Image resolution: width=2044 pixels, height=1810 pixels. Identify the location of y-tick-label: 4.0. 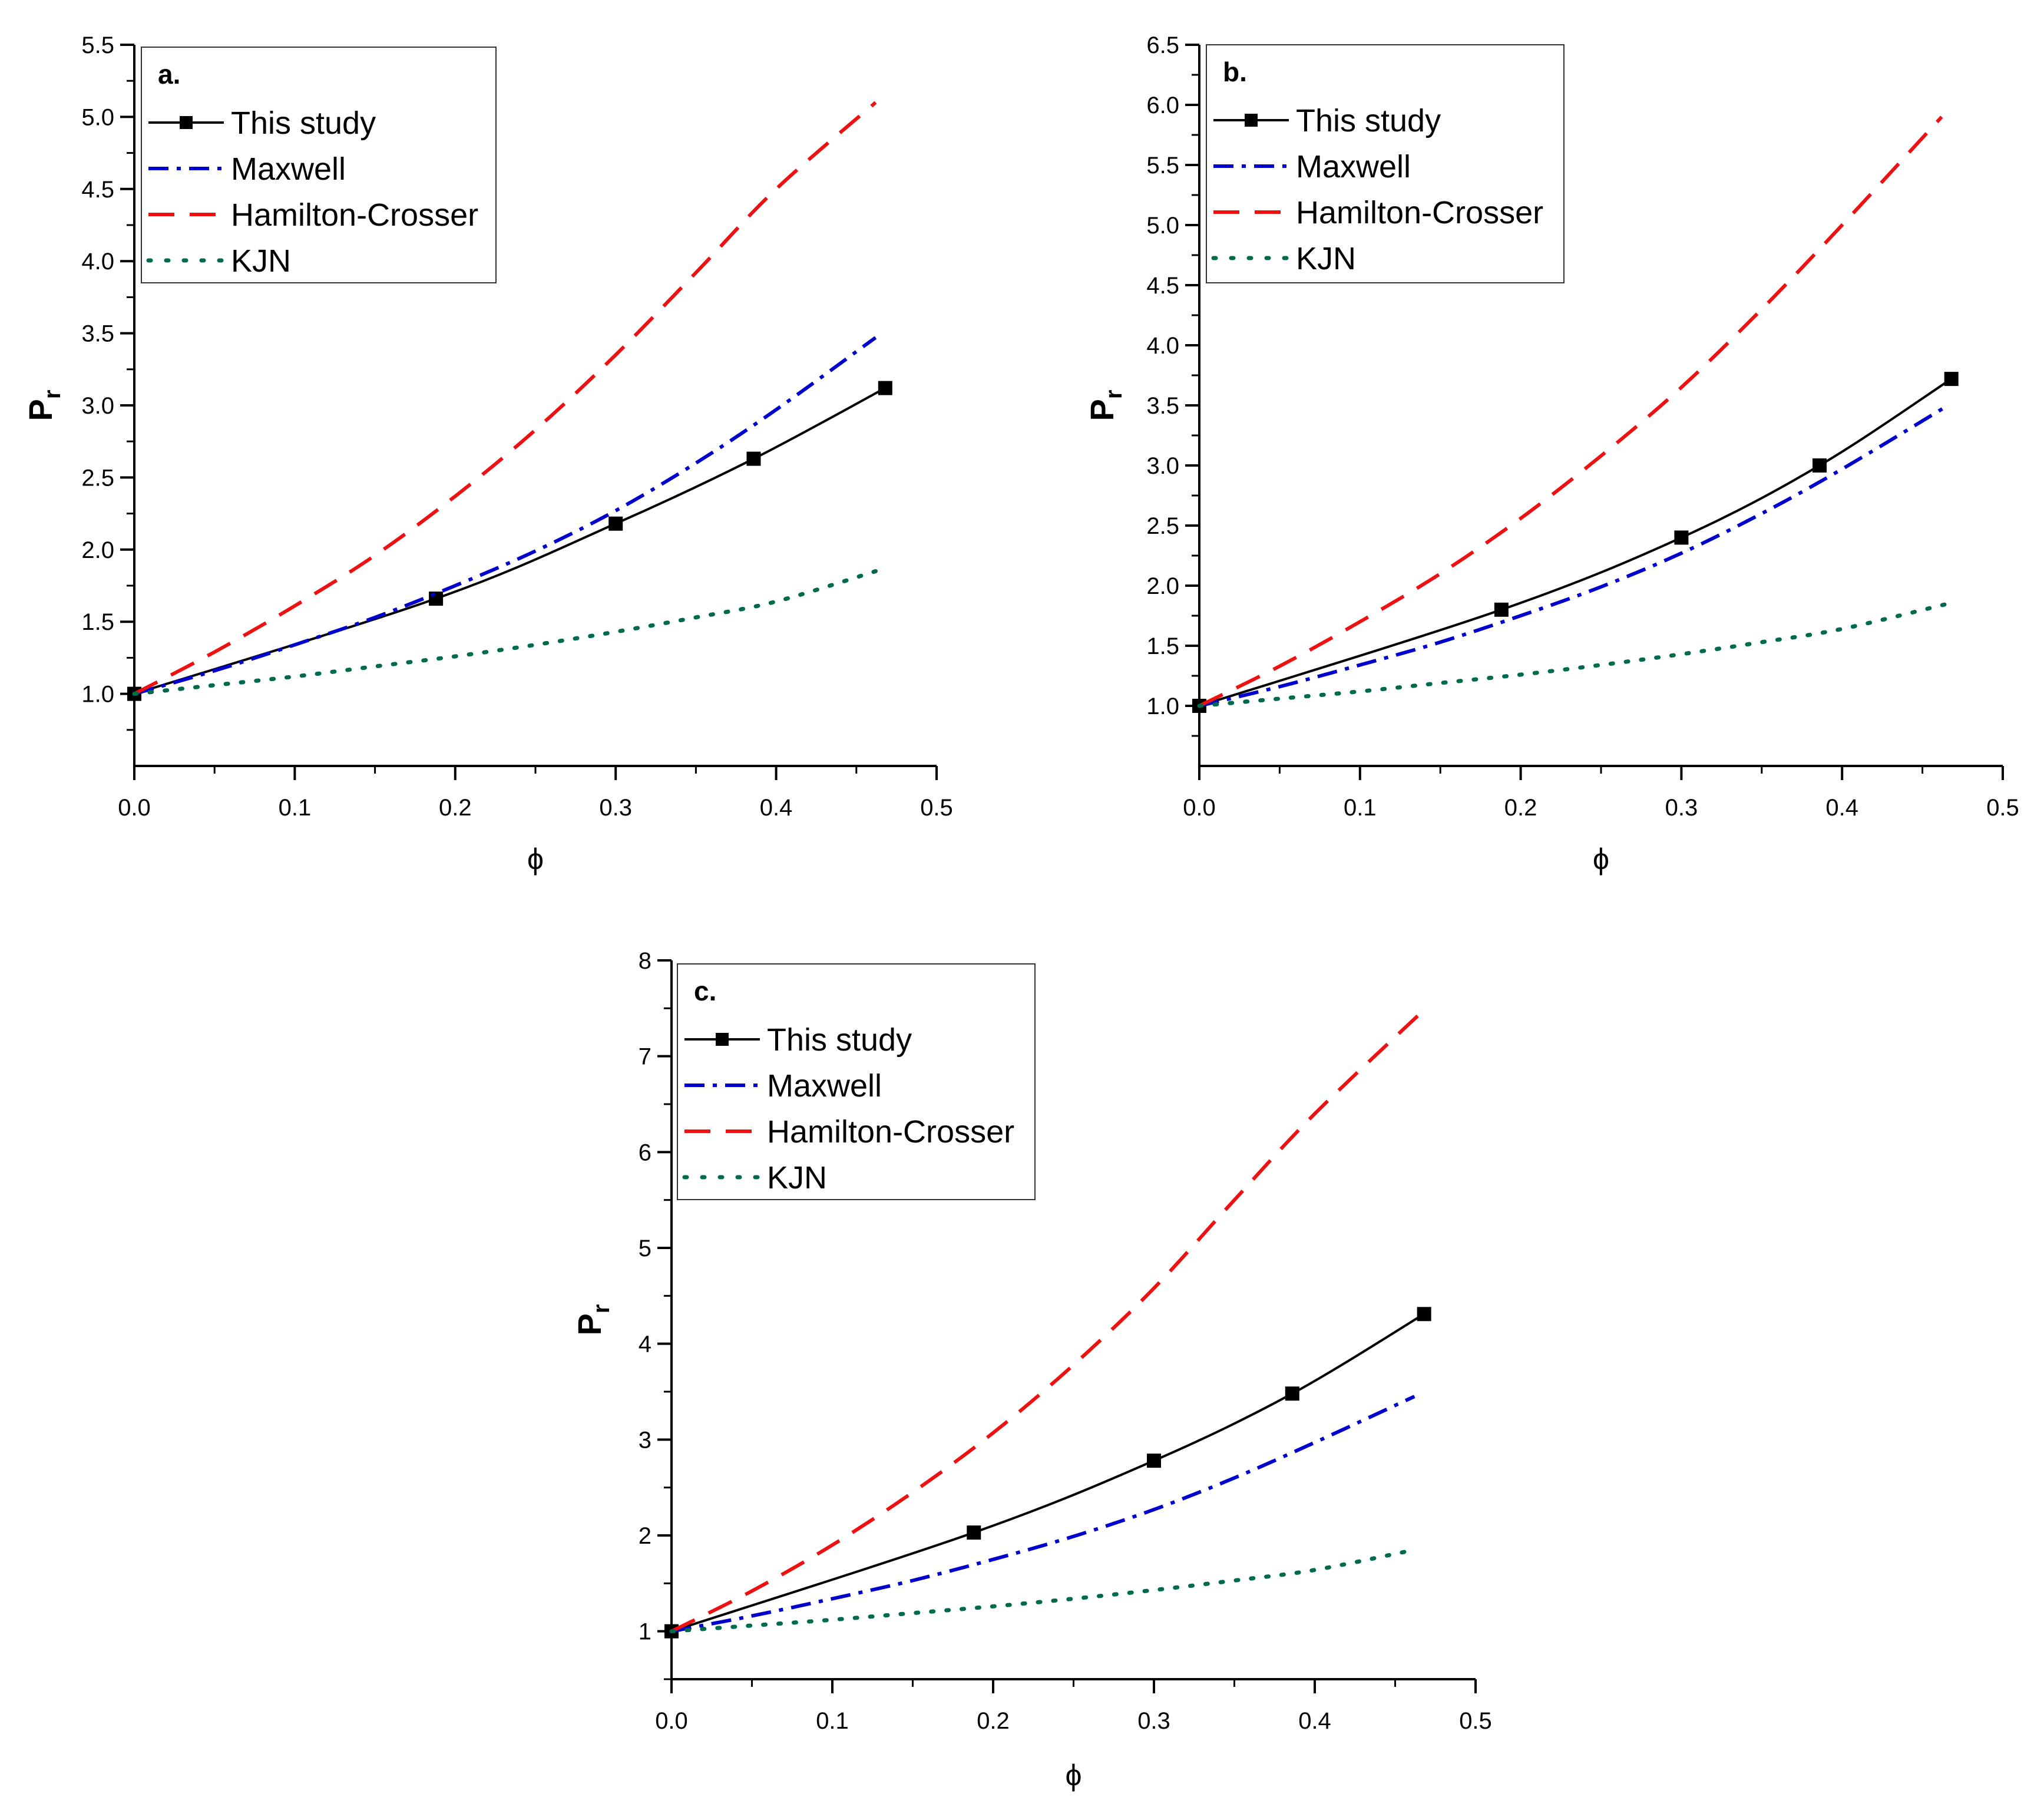
(97, 262).